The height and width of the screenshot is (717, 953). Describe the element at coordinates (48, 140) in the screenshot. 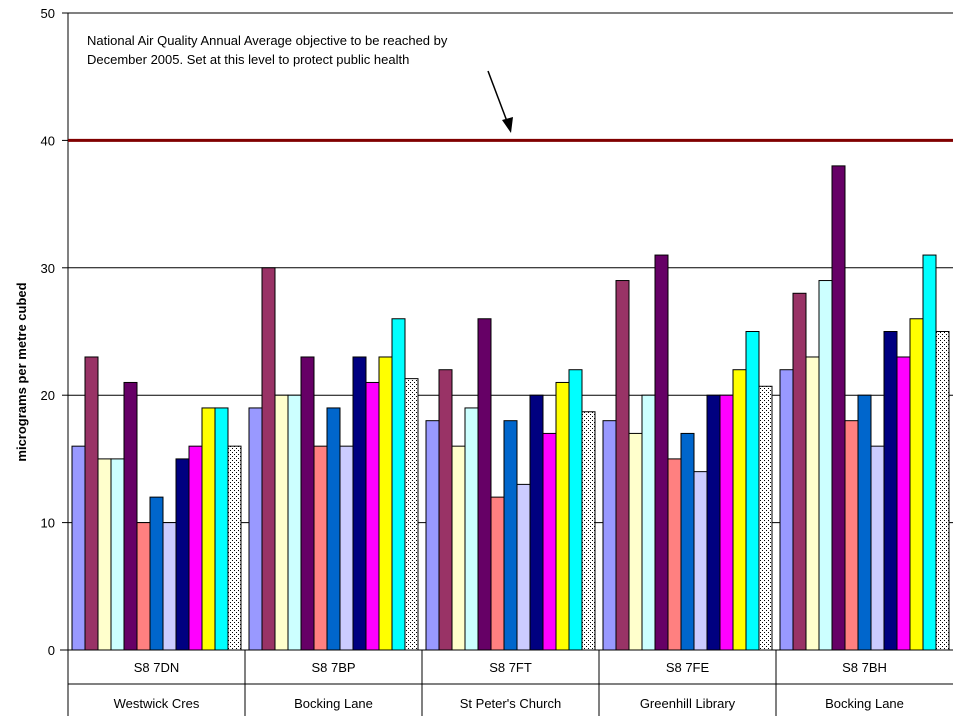

I see `y-tick-label: 40` at that location.